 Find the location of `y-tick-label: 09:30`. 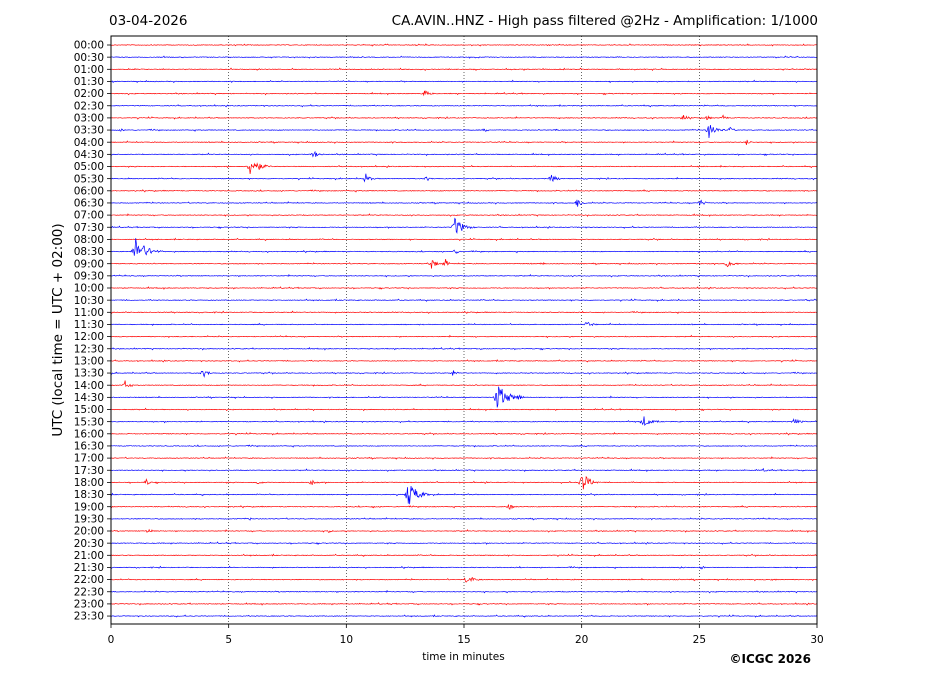

y-tick-label: 09:30 is located at coordinates (89, 276).